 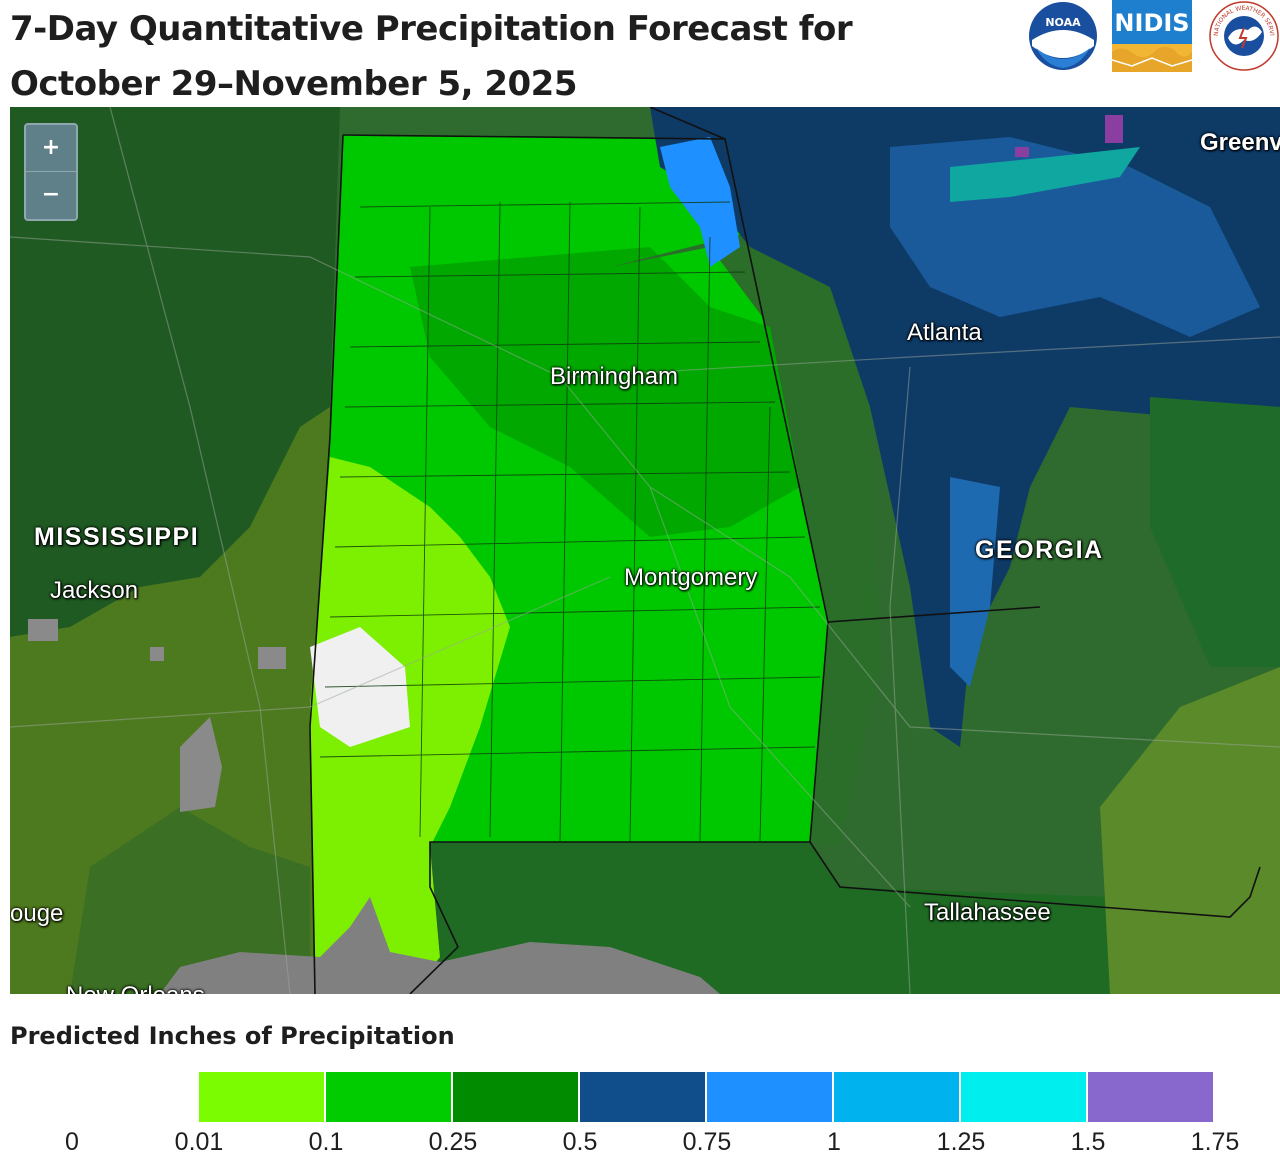 I want to click on map-label-jackson: Jackson, so click(x=94, y=590).